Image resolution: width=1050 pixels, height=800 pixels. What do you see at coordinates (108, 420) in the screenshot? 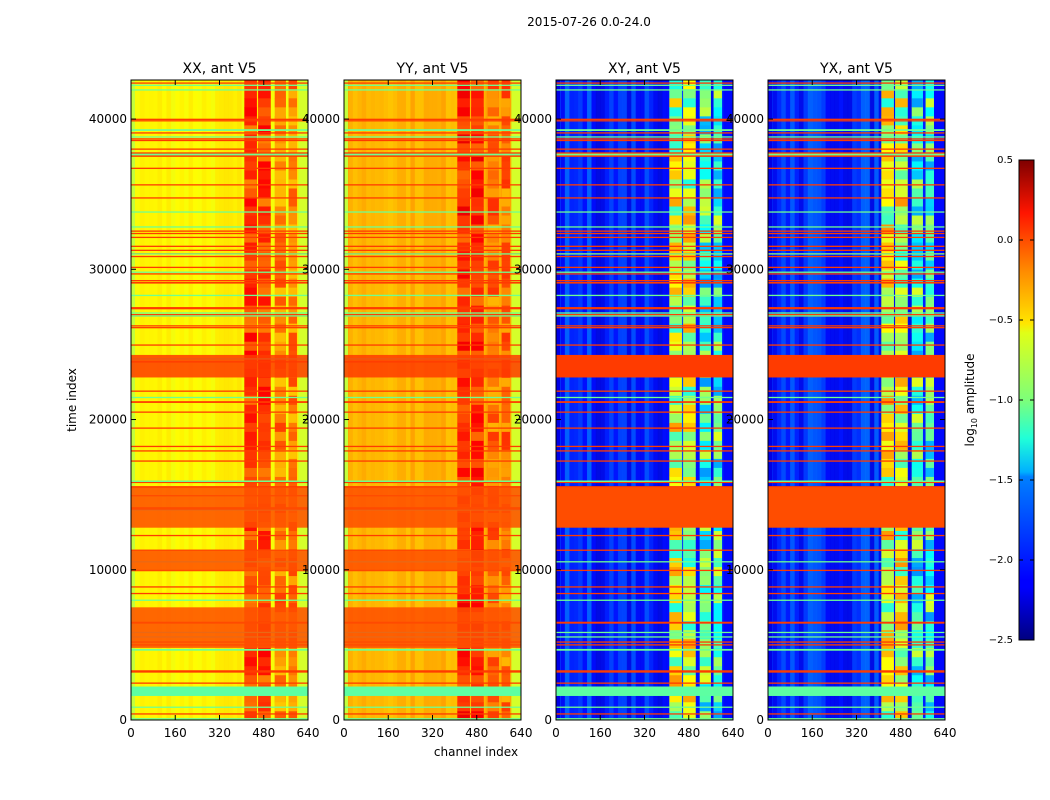
I see `y-tick-label: 20000` at bounding box center [108, 420].